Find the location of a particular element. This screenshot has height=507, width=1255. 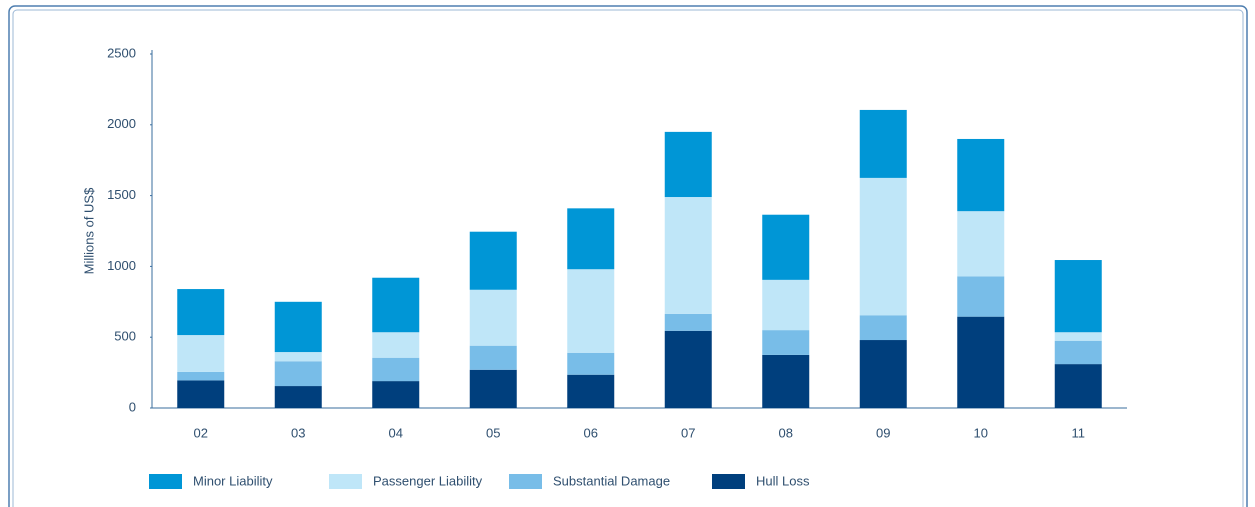

y-tick-label: 1500 is located at coordinates (121, 194).